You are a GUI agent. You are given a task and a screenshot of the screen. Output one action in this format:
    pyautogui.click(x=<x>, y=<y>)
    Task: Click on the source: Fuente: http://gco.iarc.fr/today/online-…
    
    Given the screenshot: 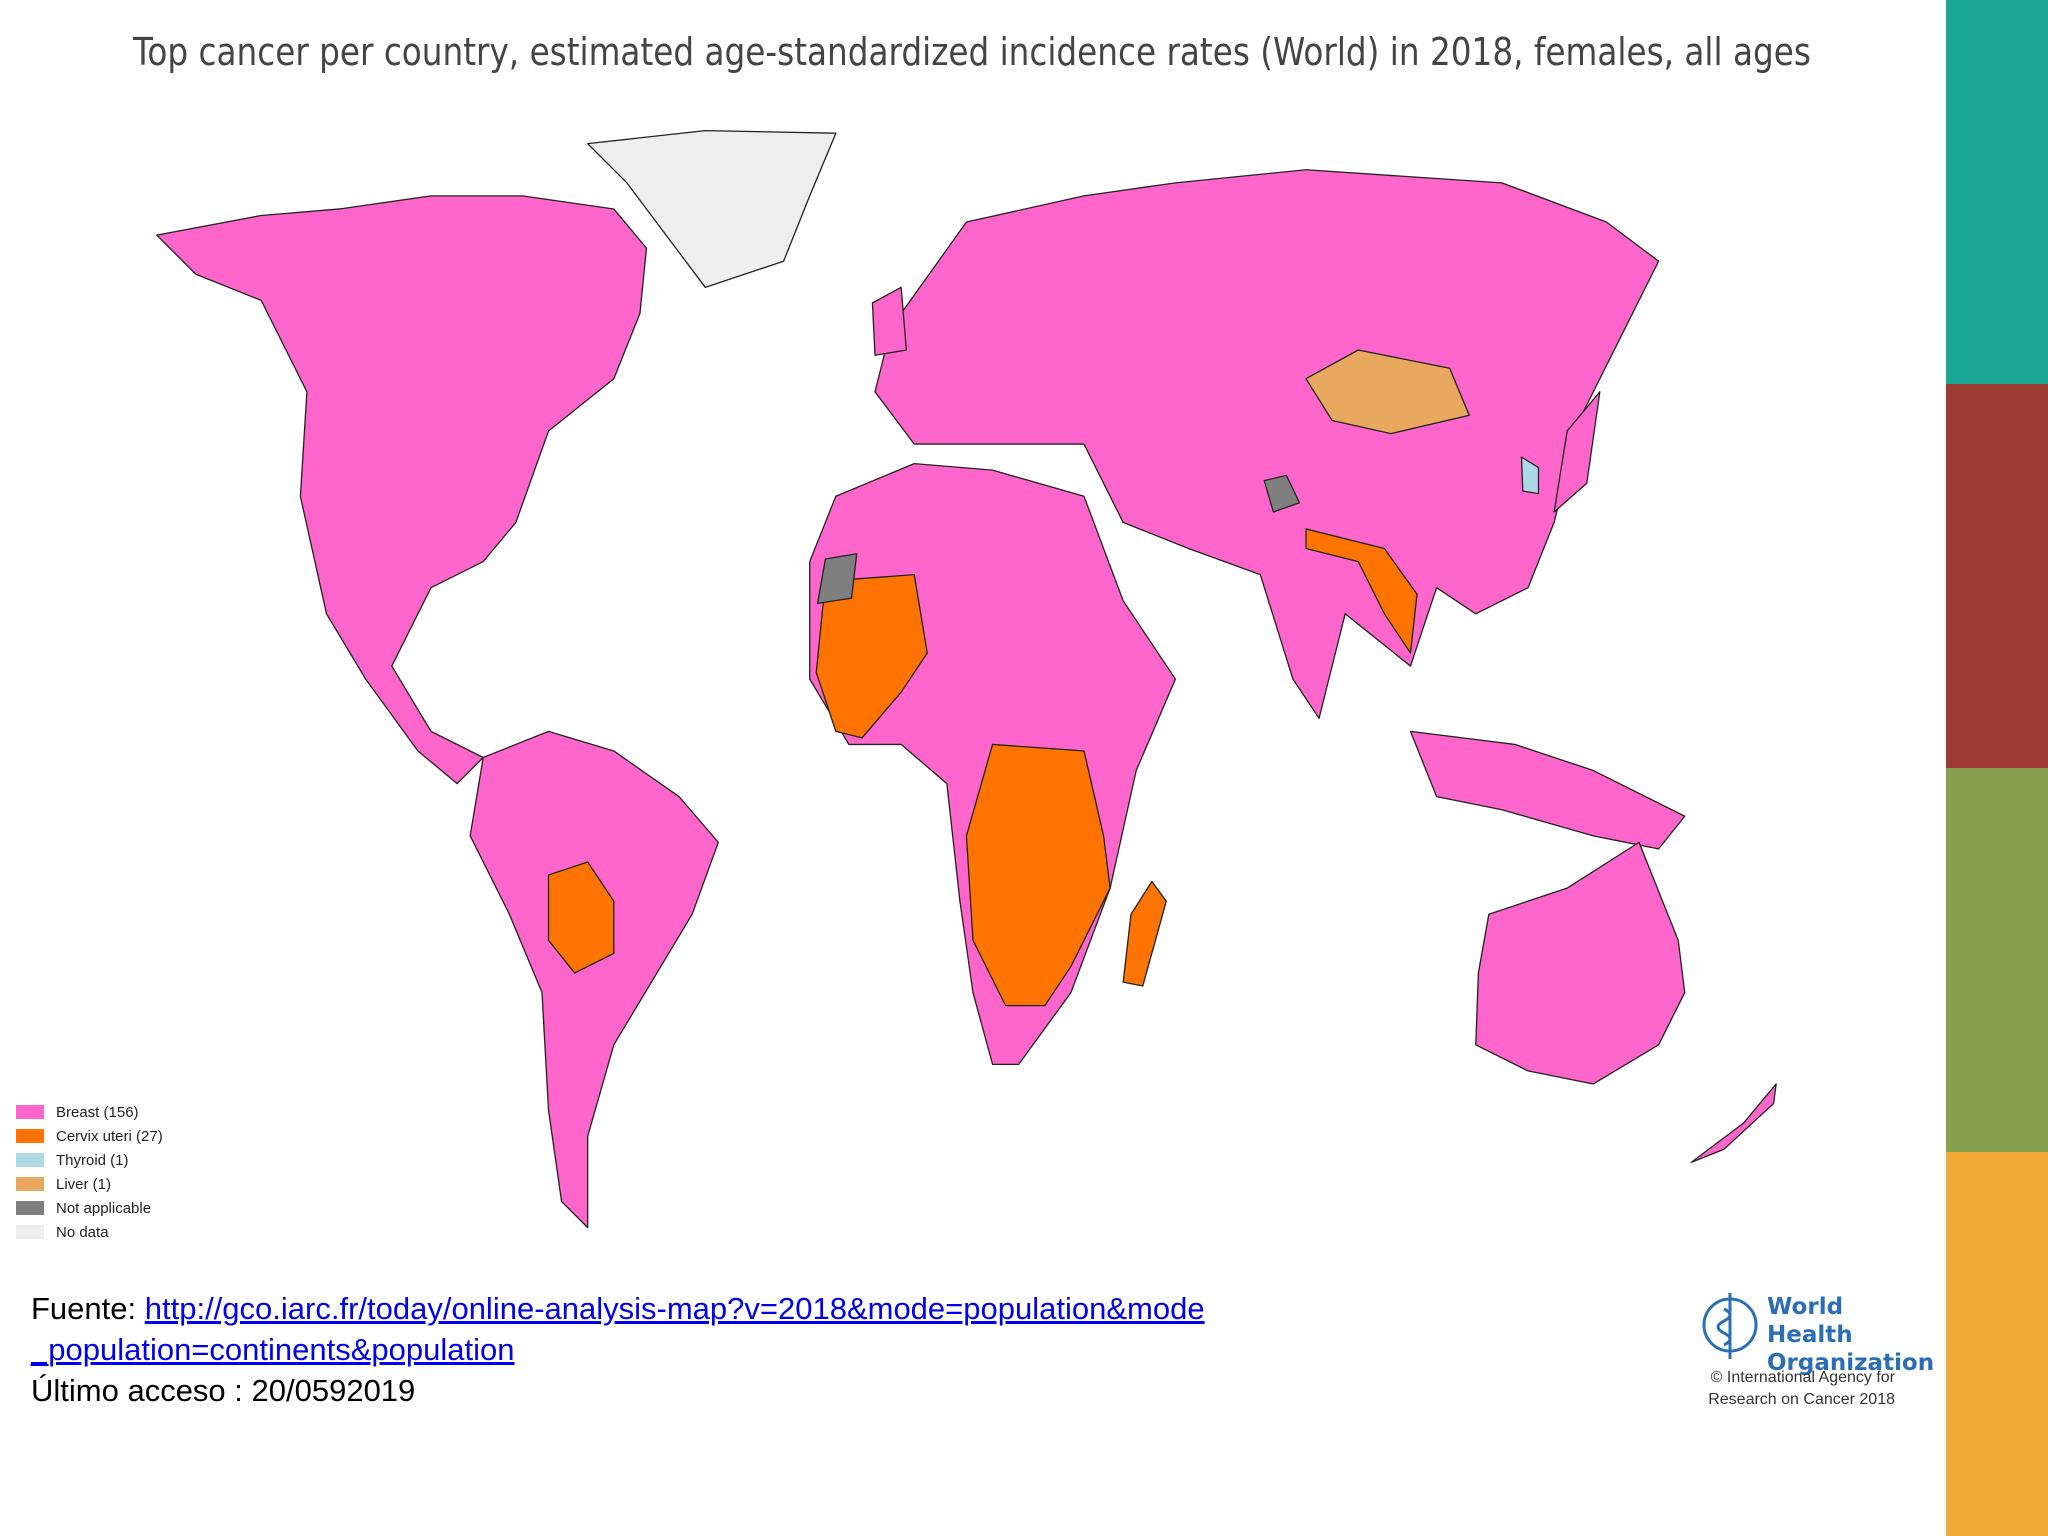 What is the action you would take?
    pyautogui.click(x=621, y=1349)
    